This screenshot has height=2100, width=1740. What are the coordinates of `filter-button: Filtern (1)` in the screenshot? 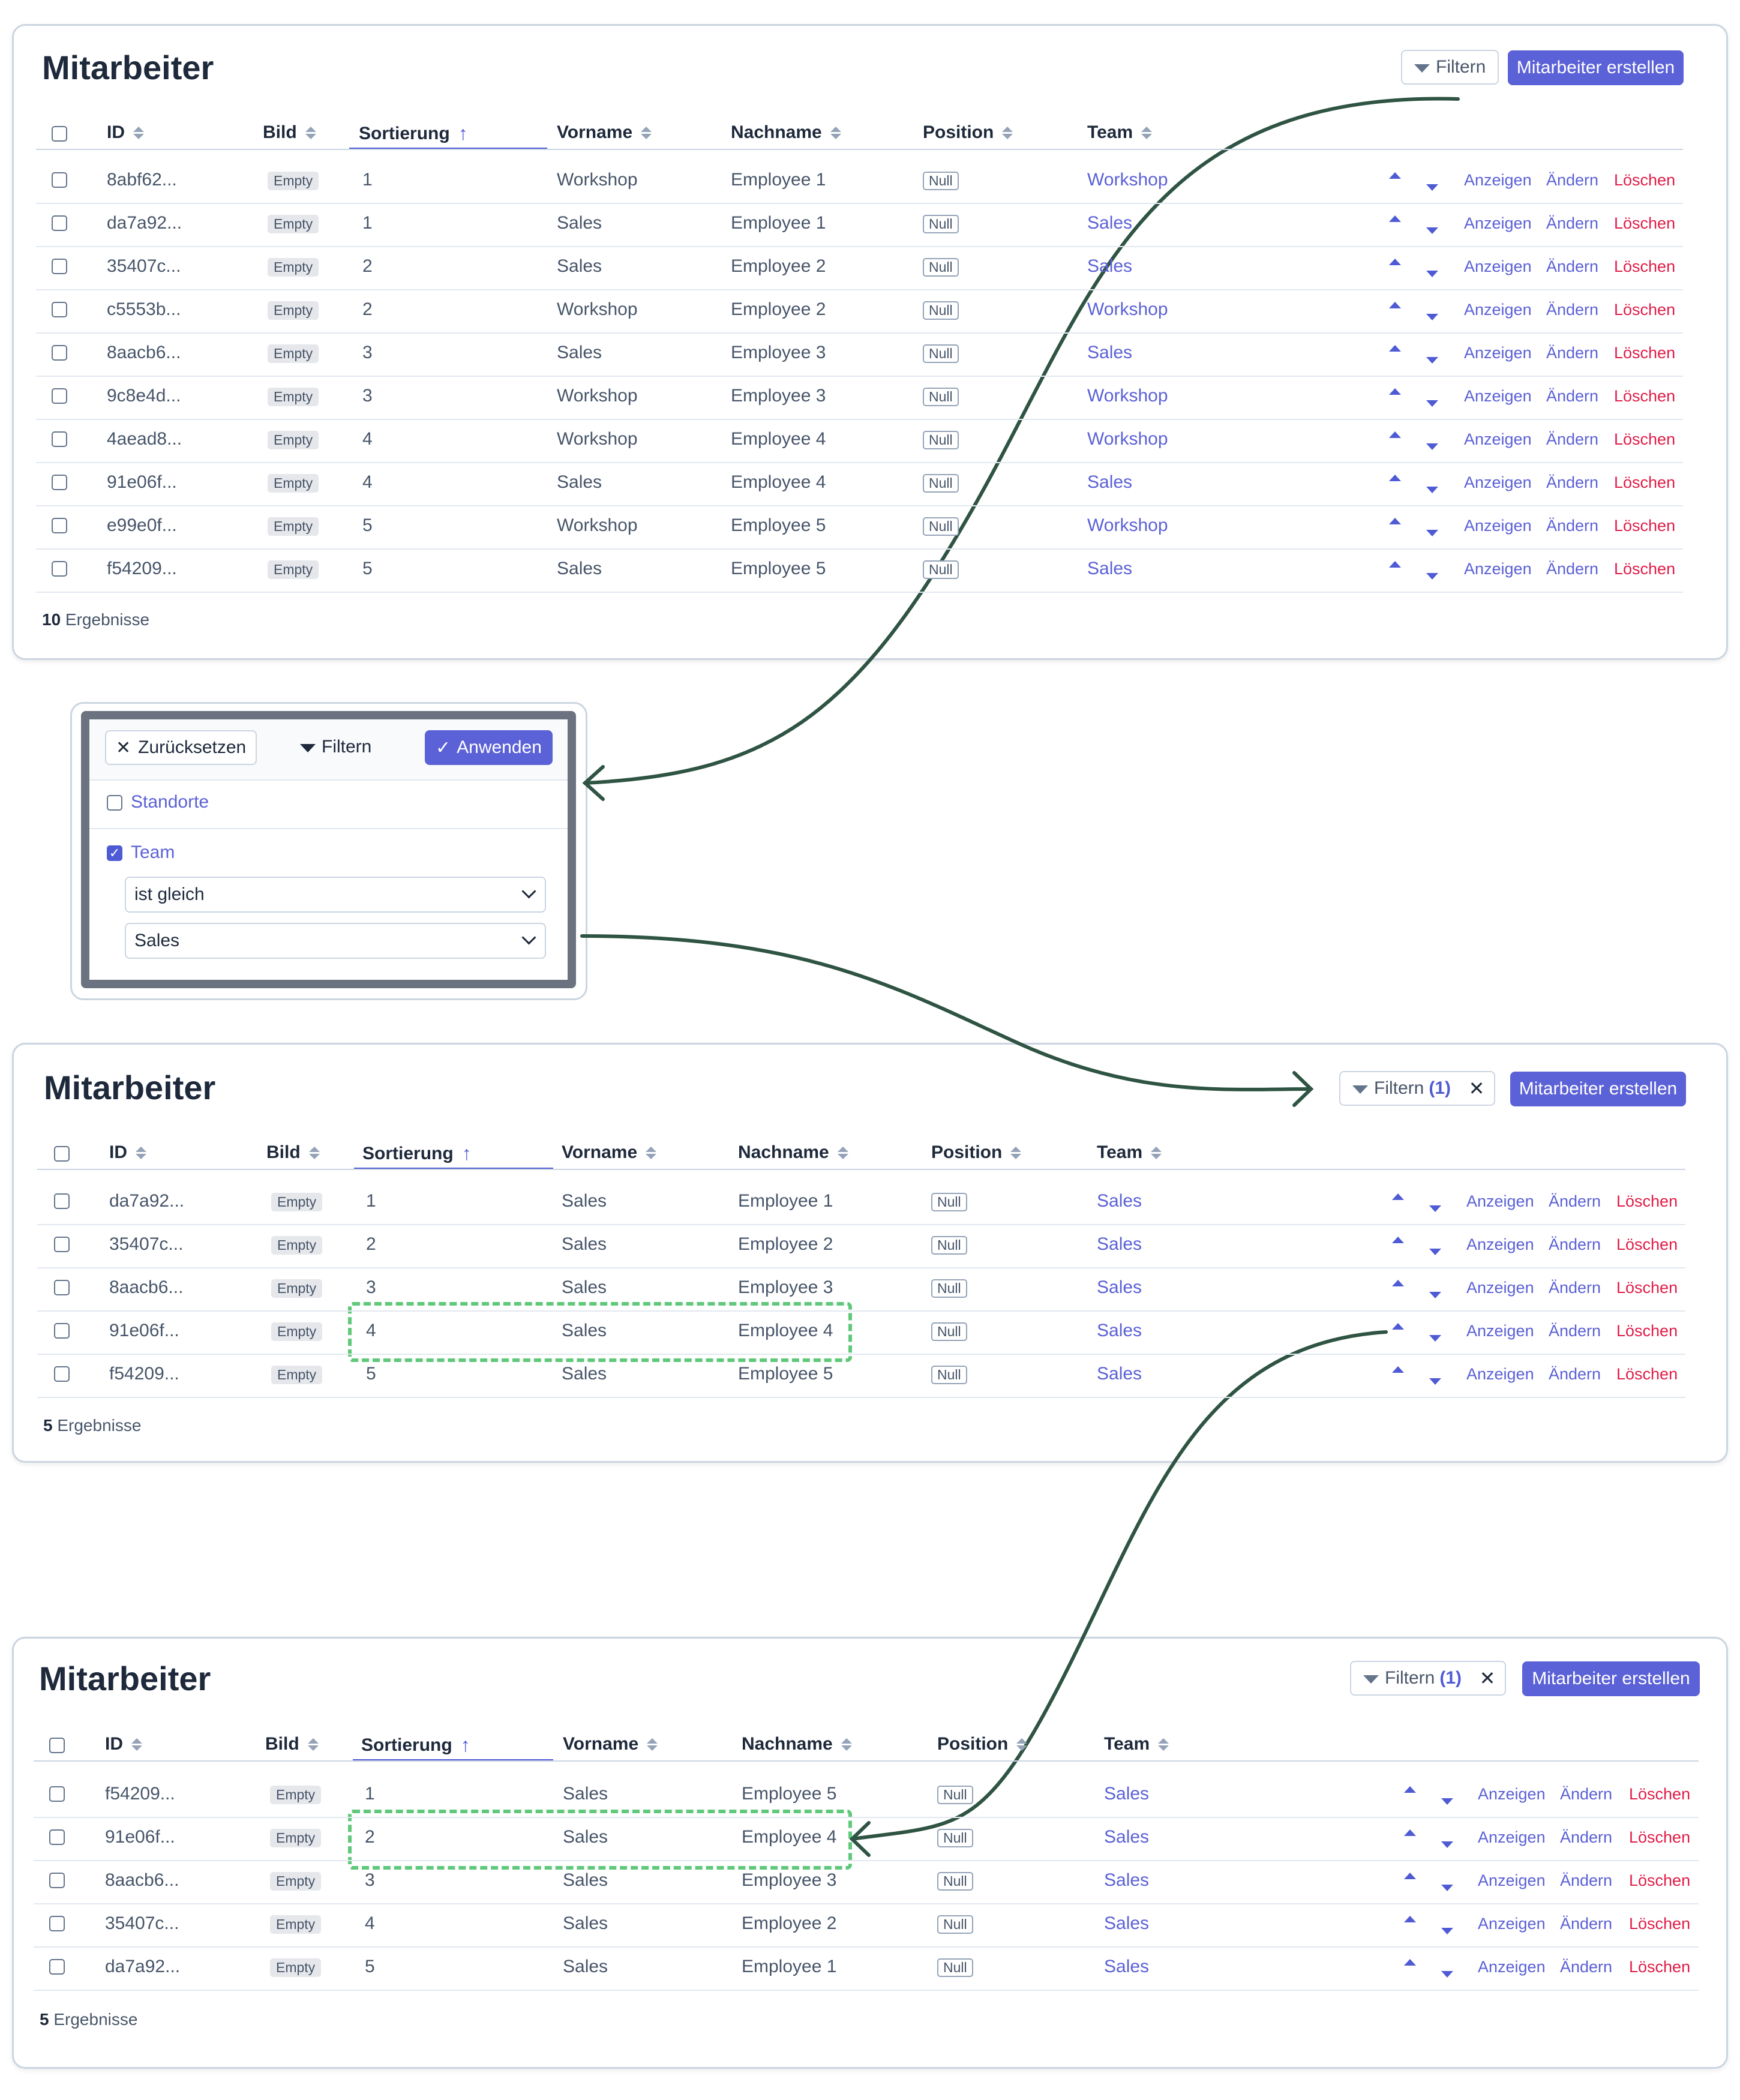 It's located at (1413, 1678).